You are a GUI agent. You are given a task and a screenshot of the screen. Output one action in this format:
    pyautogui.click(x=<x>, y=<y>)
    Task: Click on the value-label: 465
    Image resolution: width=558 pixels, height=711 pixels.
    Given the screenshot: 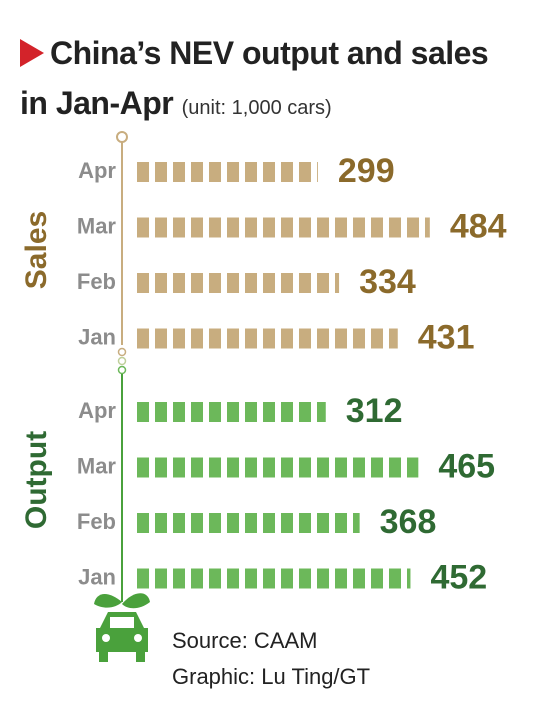 What is the action you would take?
    pyautogui.click(x=466, y=466)
    